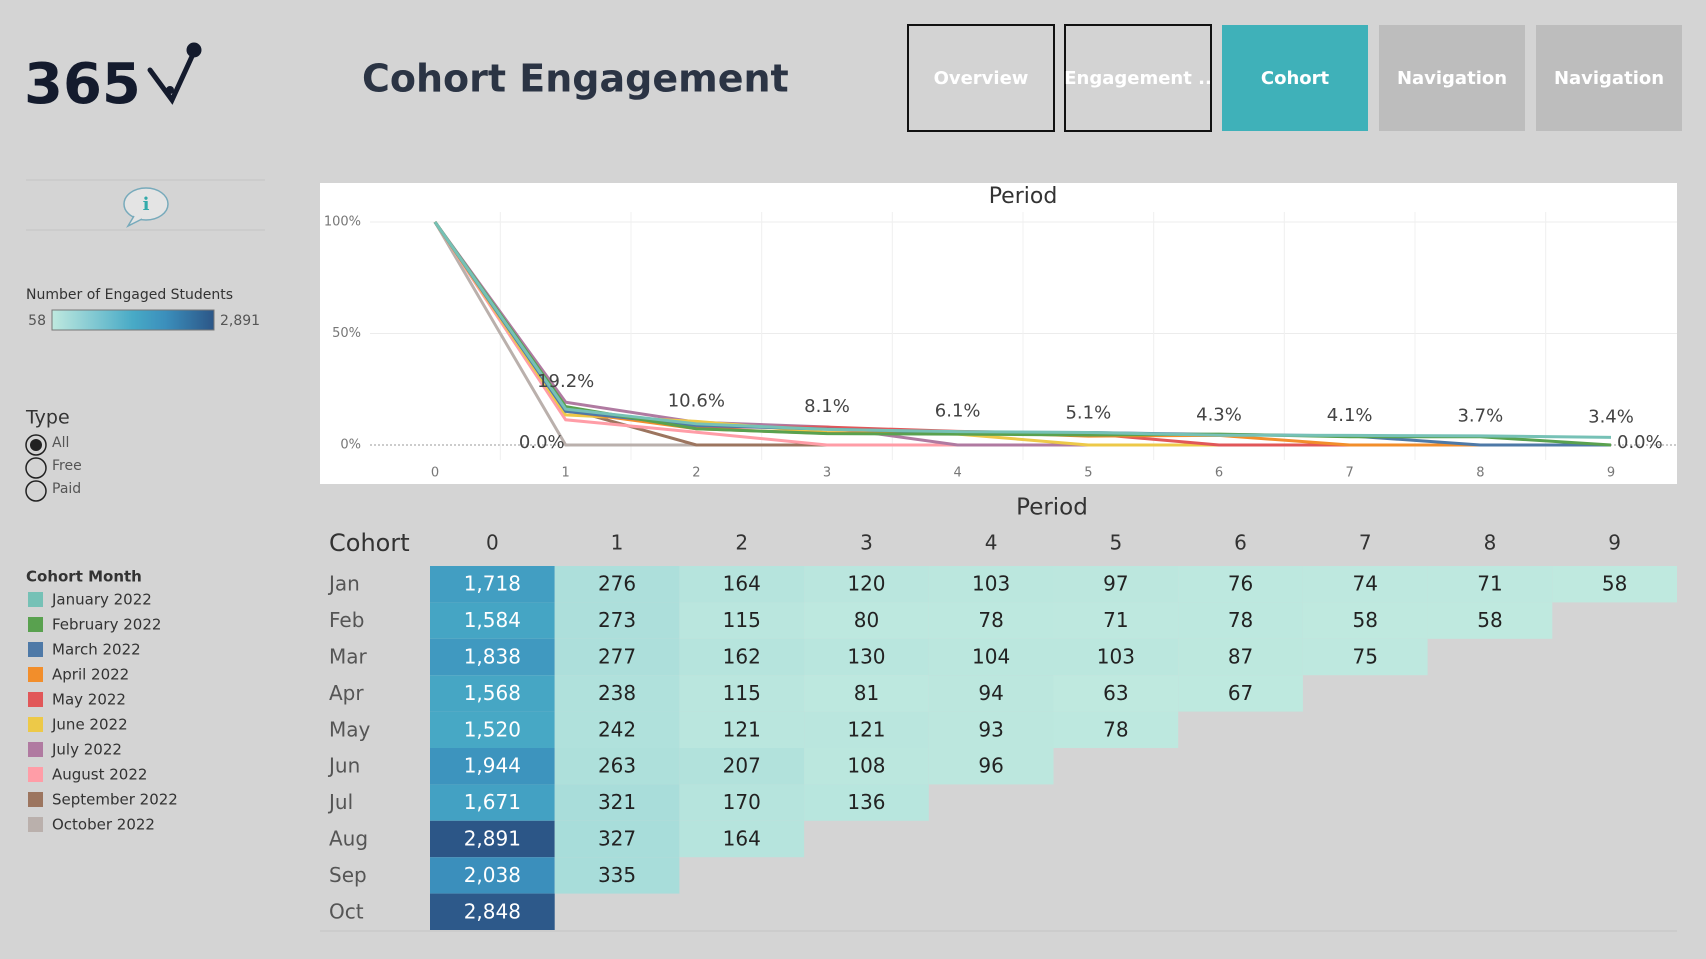 Image resolution: width=1706 pixels, height=959 pixels. I want to click on cell-value: 74, so click(1365, 584).